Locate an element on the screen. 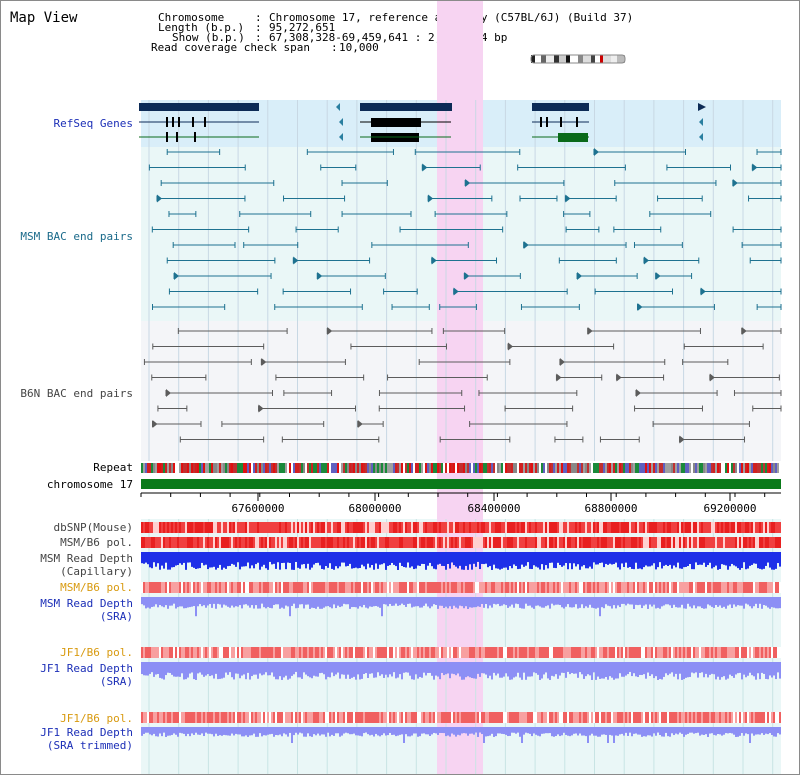  track-label-msm-bac-end-pairs: MSM BAC end pairs is located at coordinates (76, 236).